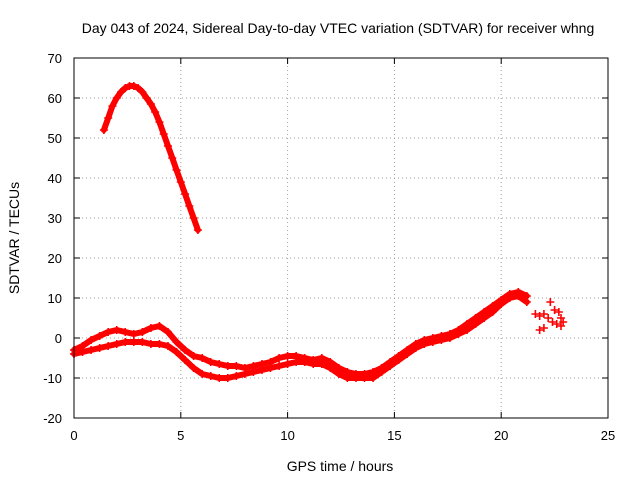 This screenshot has width=640, height=480. What do you see at coordinates (52, 418) in the screenshot?
I see `y-tick-label: -20` at bounding box center [52, 418].